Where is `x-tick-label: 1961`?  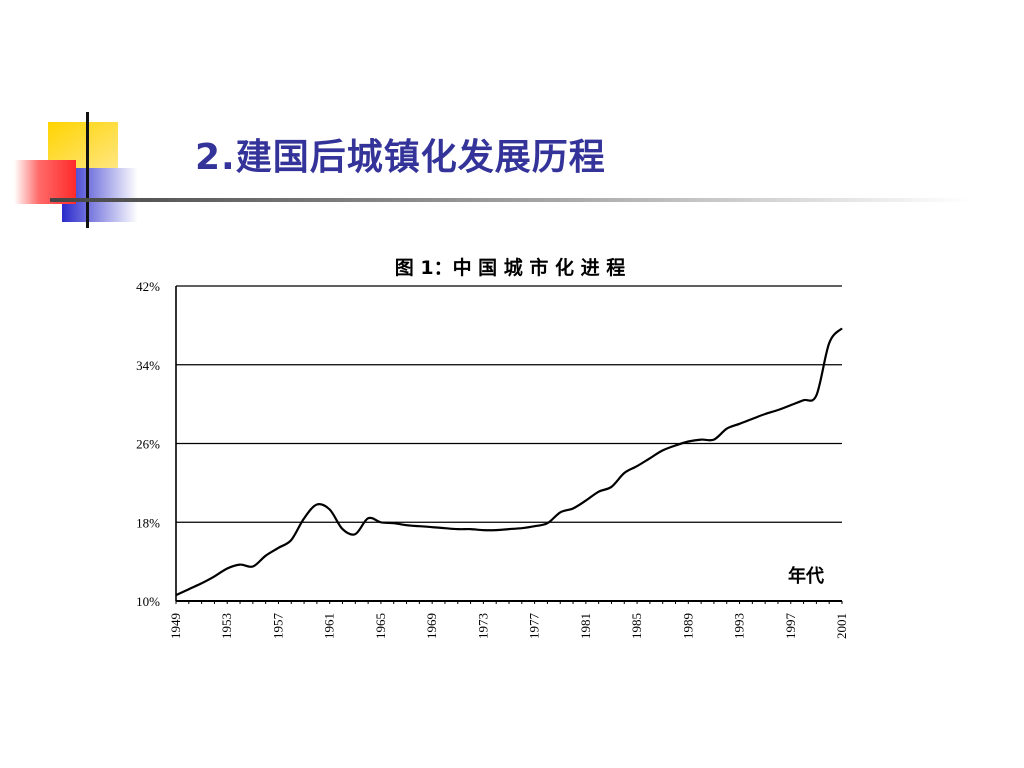 x-tick-label: 1961 is located at coordinates (329, 626).